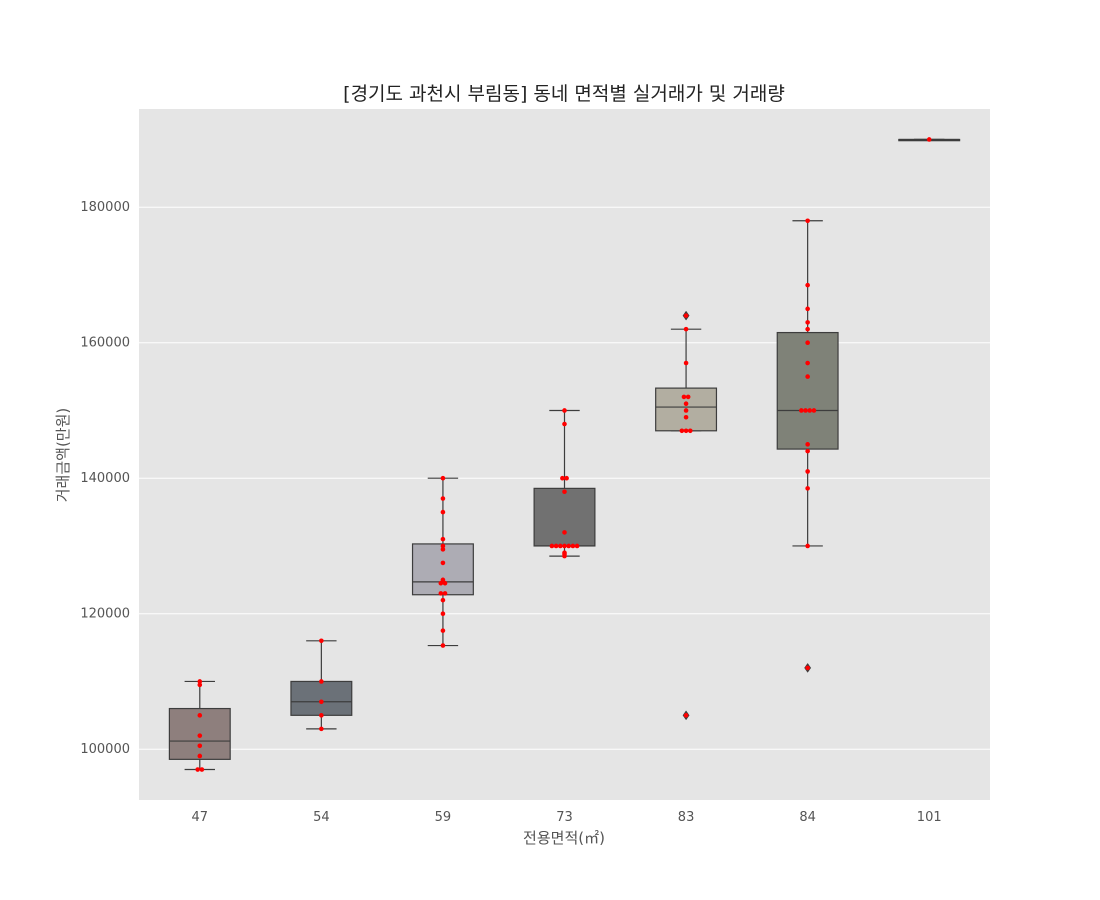  Describe the element at coordinates (564, 94) in the screenshot. I see `chart-title: [경기도 과천시 부림동] 동네 면적별 실거래가 및 거래량` at that location.